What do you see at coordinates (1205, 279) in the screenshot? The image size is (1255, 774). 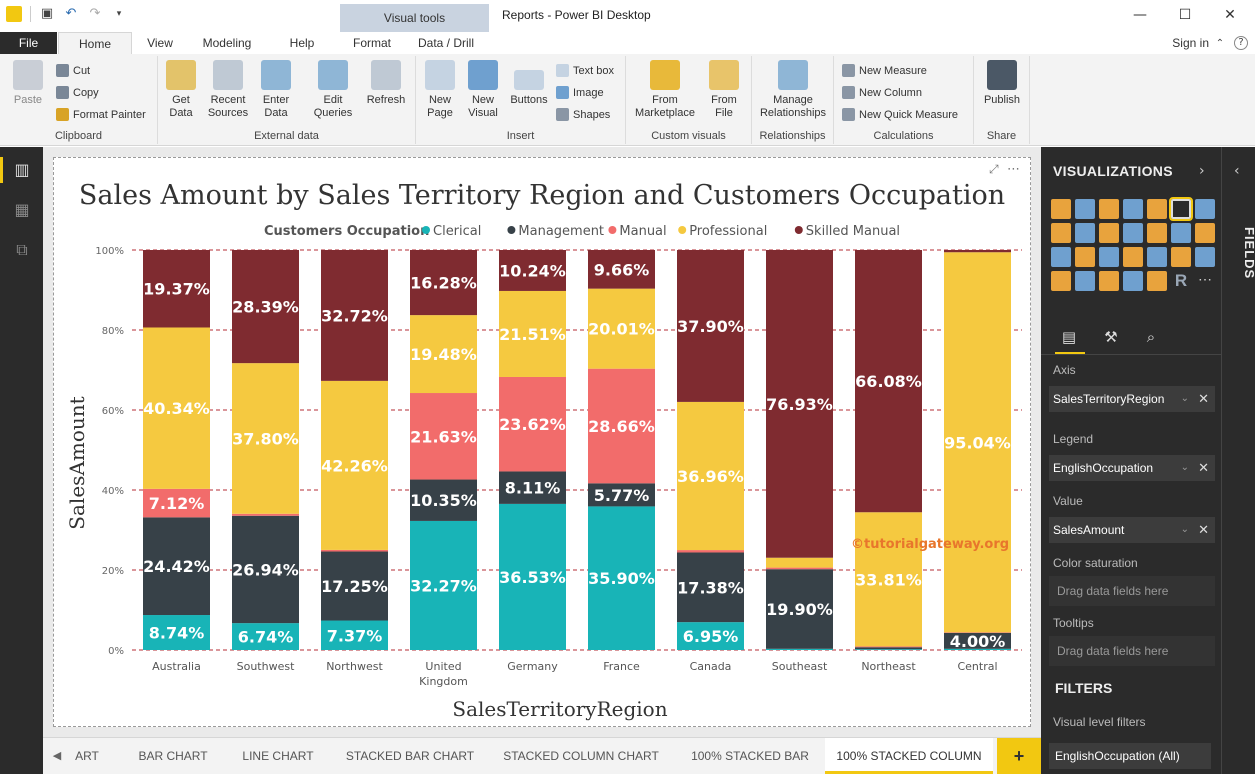 I see `more-visuals-icon: ⋯` at bounding box center [1205, 279].